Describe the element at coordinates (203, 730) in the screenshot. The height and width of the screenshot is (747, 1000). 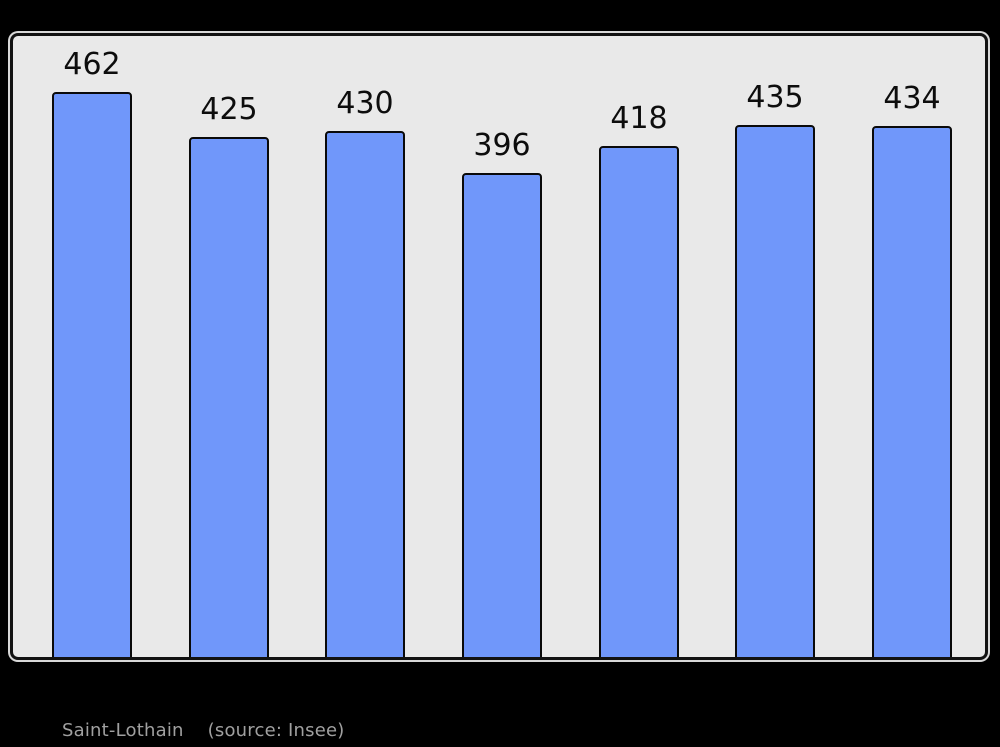
I see `chart-caption: Saint-Lothain (source: Insee)` at that location.